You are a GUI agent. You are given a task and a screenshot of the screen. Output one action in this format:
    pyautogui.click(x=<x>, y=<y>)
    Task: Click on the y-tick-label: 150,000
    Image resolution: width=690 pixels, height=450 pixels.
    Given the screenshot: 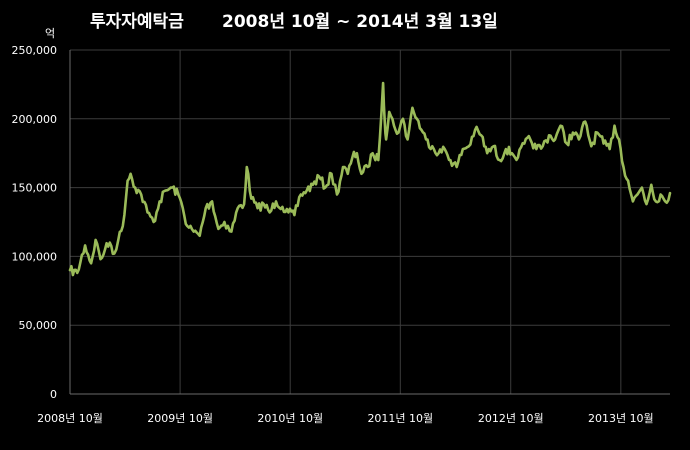 What is the action you would take?
    pyautogui.click(x=35, y=188)
    